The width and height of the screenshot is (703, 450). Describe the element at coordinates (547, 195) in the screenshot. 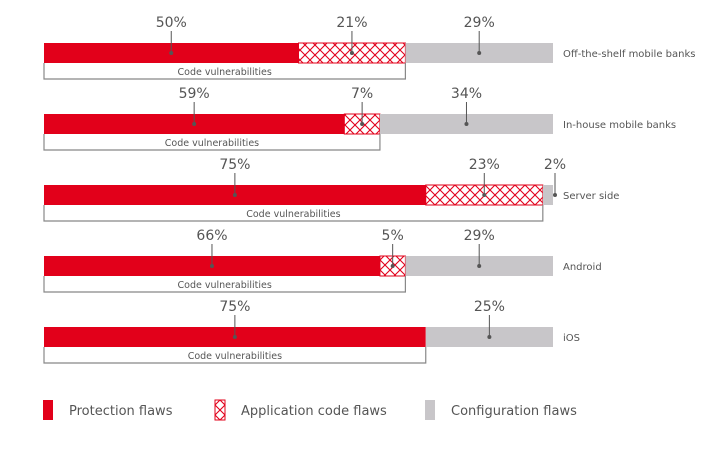

I see `bar-segment-configuration-flaws` at that location.